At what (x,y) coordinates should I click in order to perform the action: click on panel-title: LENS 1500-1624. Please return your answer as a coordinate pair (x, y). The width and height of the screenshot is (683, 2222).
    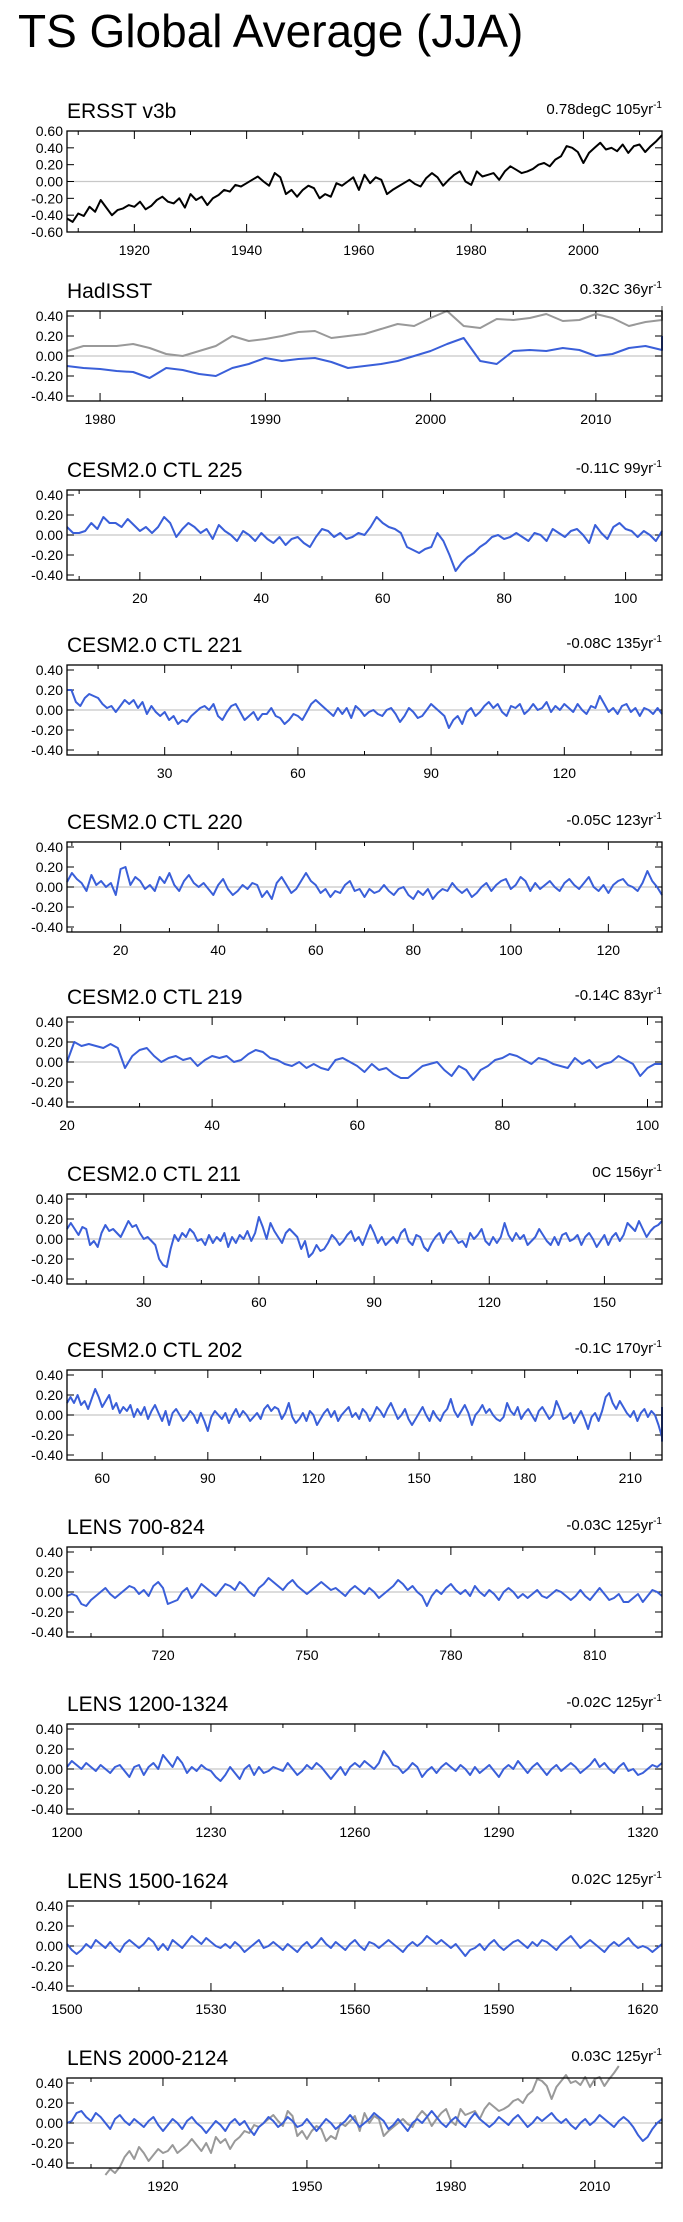
    Looking at the image, I should click on (147, 1881).